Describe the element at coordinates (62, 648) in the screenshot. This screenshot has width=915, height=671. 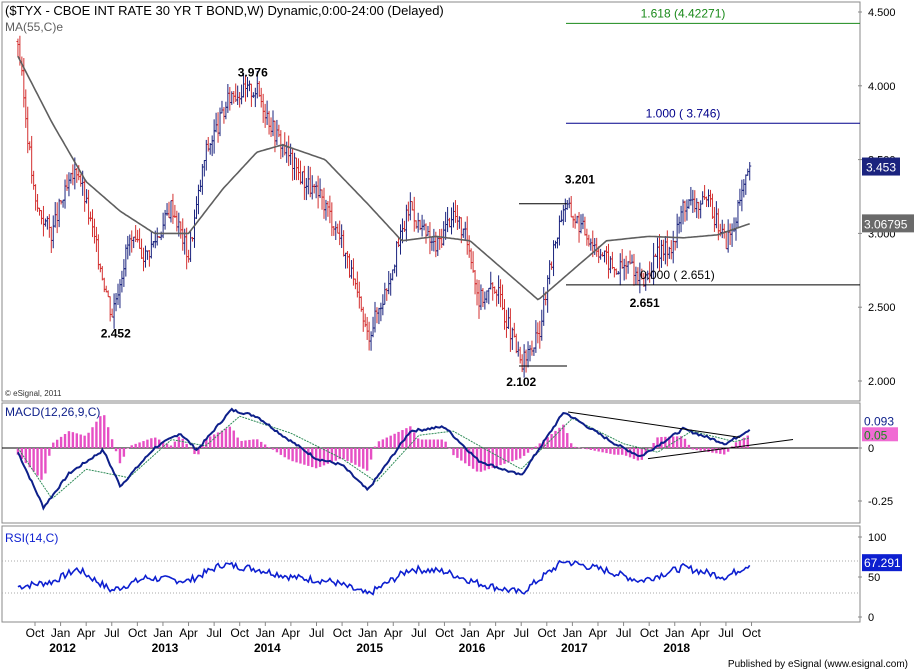
I see `x-year-label: 2012` at that location.